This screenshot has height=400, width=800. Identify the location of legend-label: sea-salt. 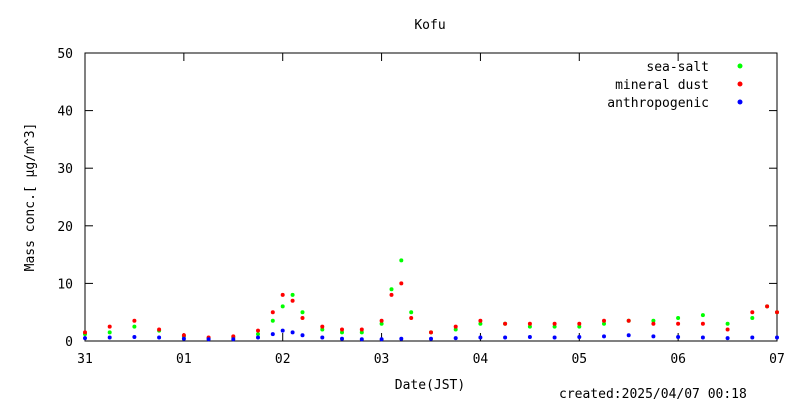
(677, 67).